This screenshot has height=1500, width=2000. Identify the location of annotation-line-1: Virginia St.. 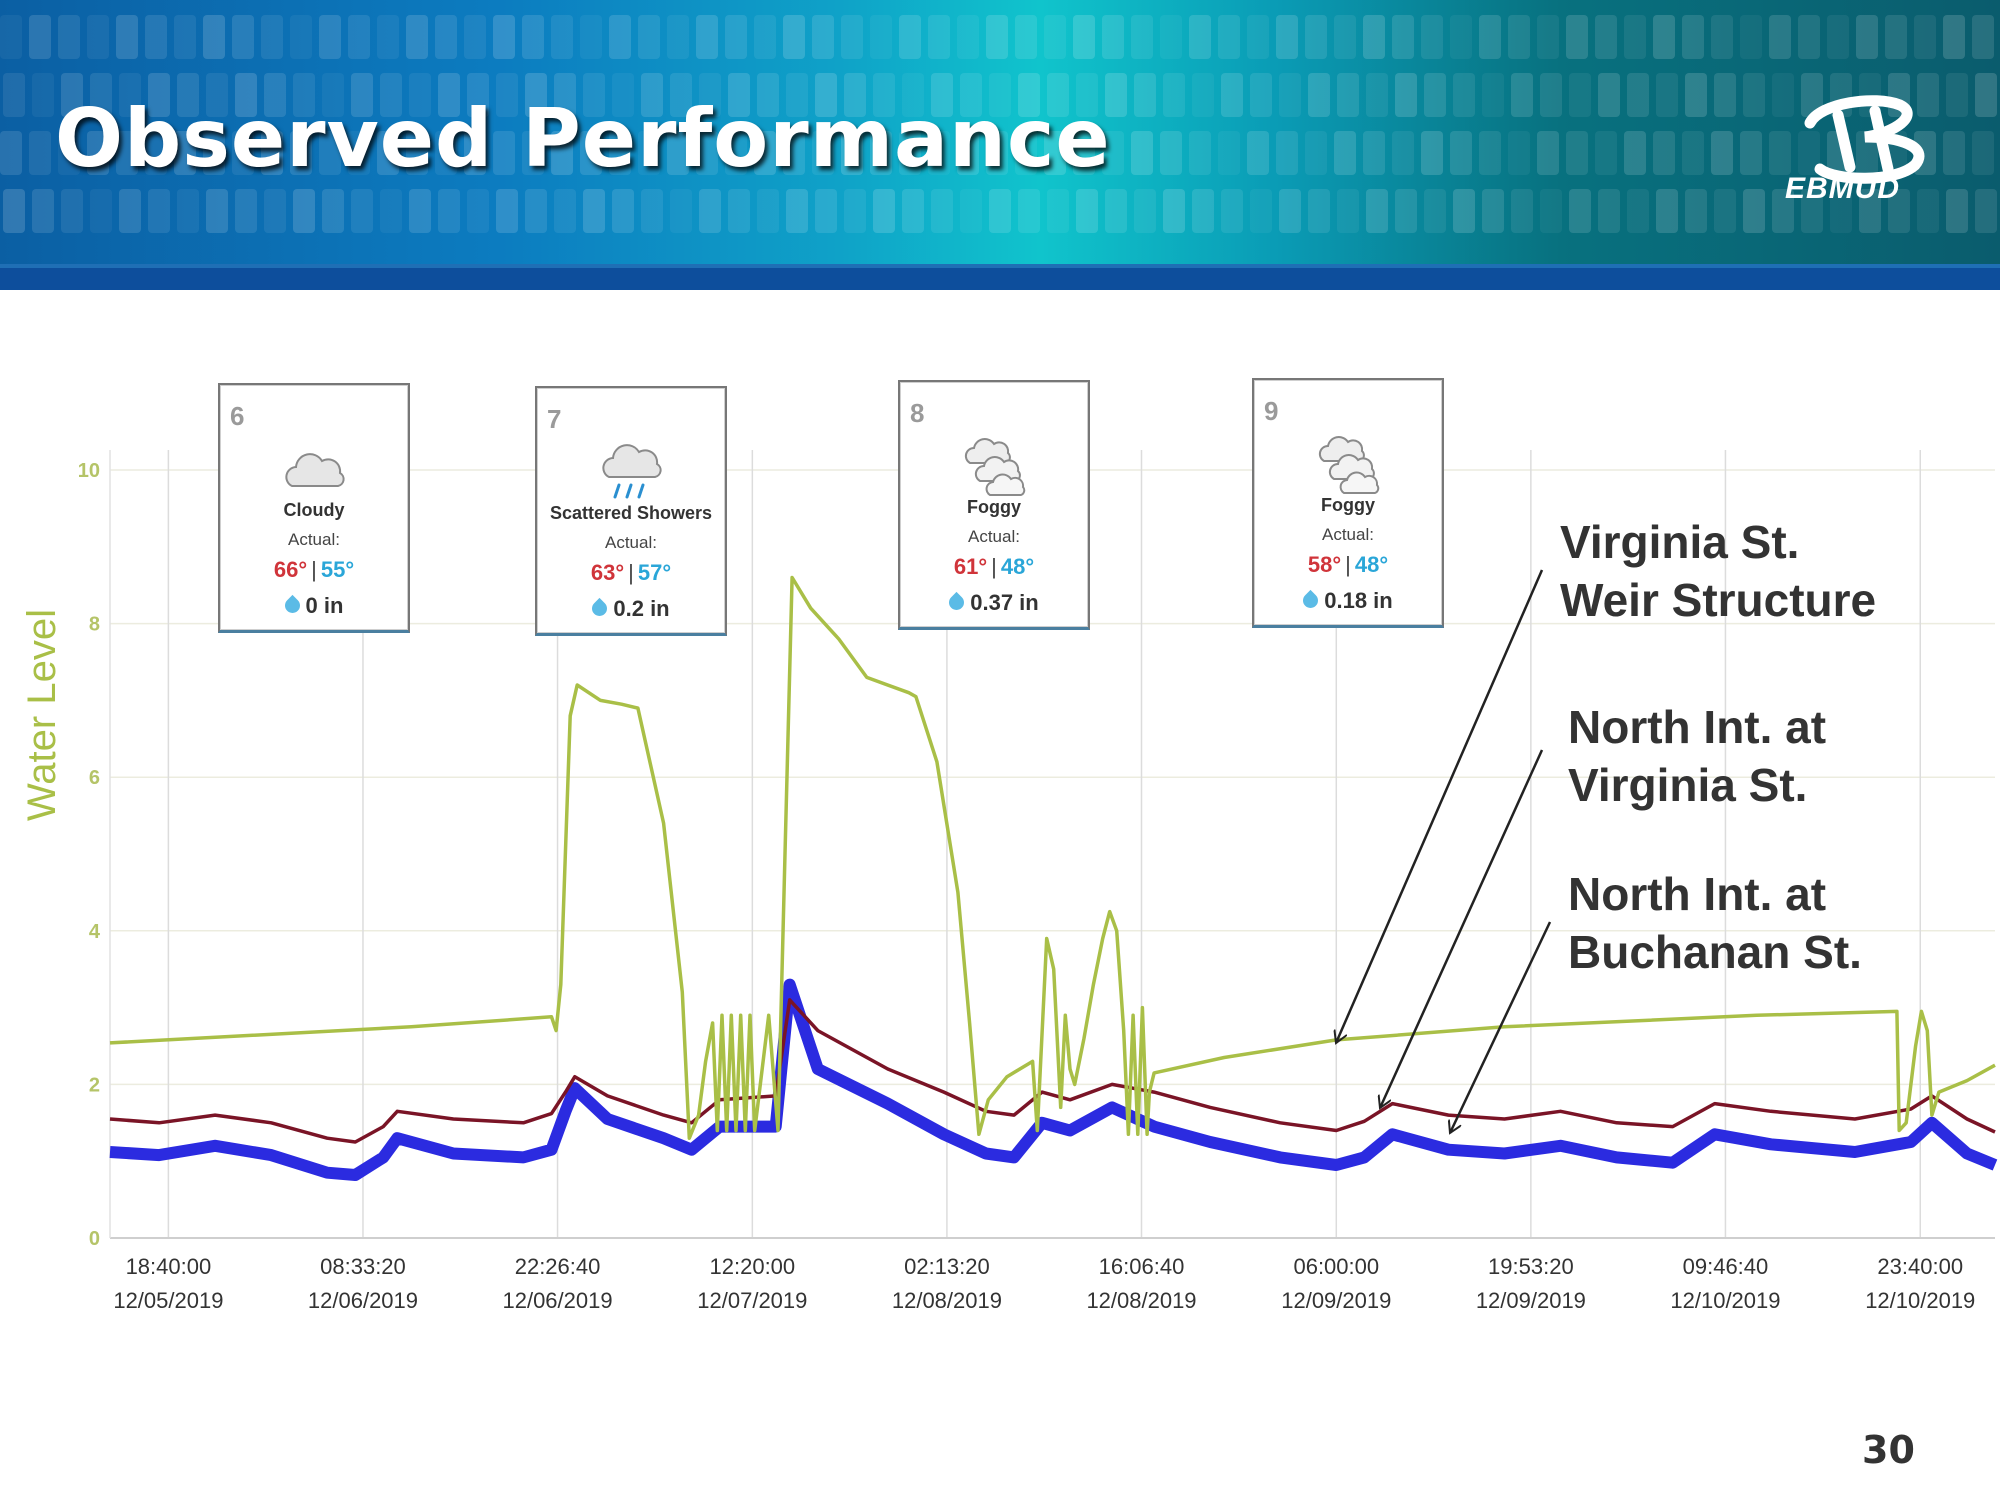
(1680, 542).